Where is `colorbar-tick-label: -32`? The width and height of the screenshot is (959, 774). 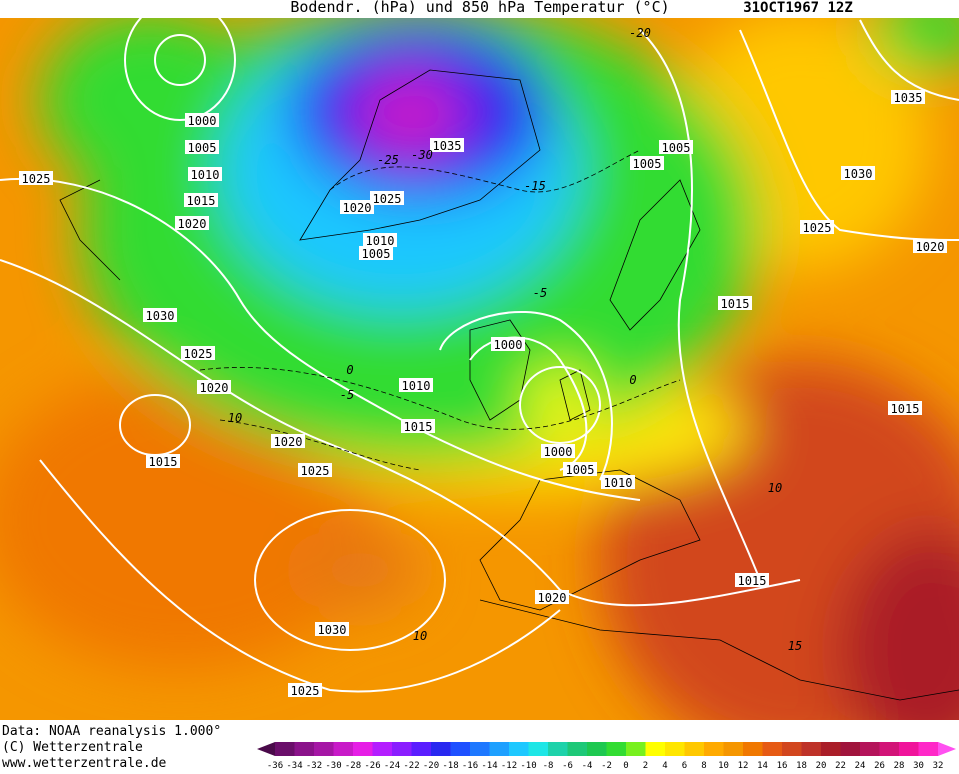 colorbar-tick-label: -32 is located at coordinates (314, 765).